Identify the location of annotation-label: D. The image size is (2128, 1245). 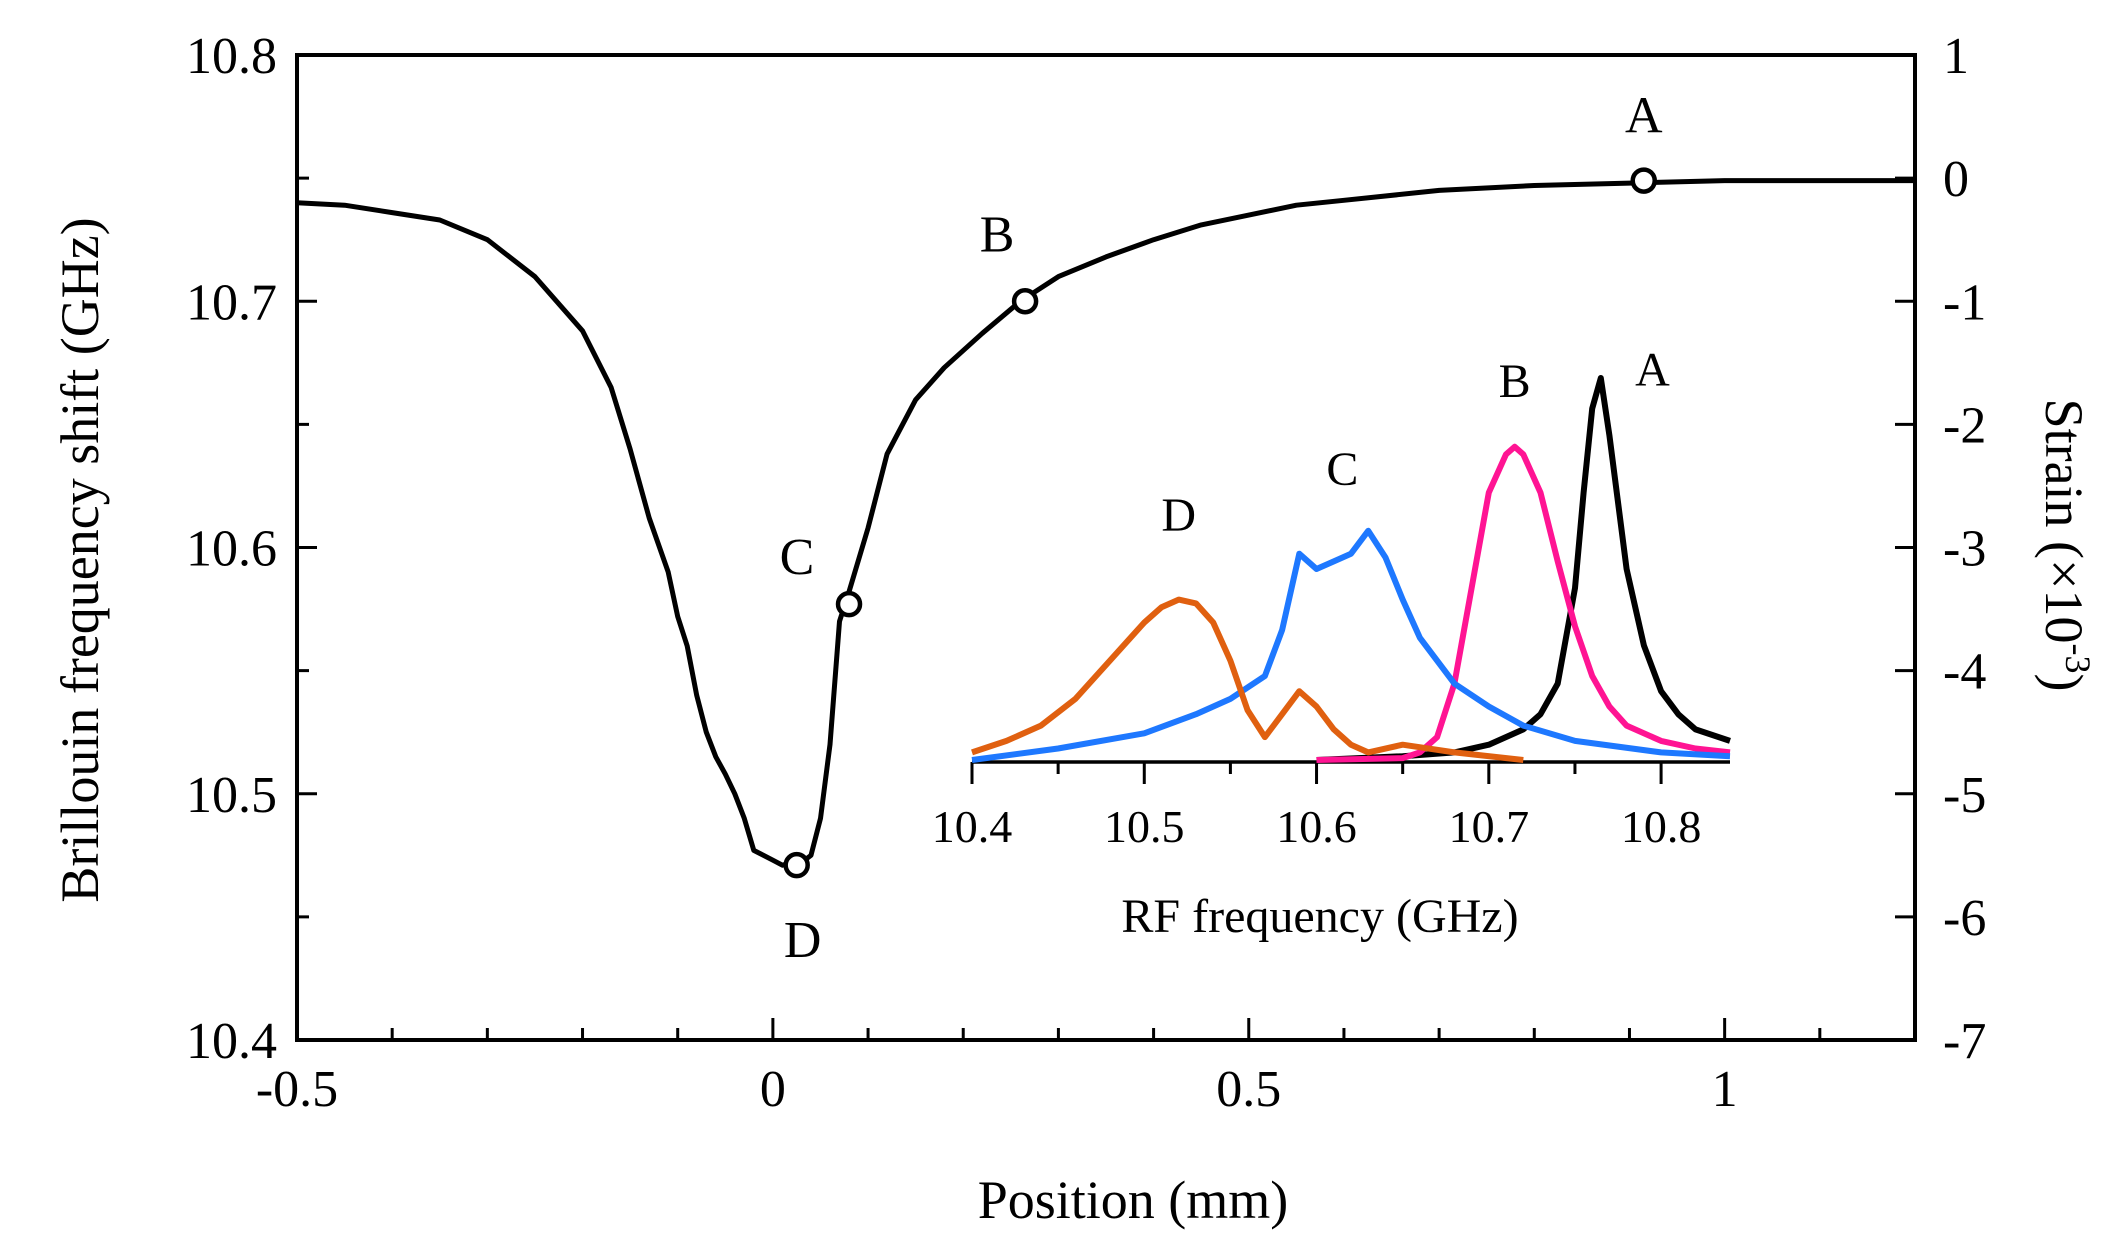
(803, 940).